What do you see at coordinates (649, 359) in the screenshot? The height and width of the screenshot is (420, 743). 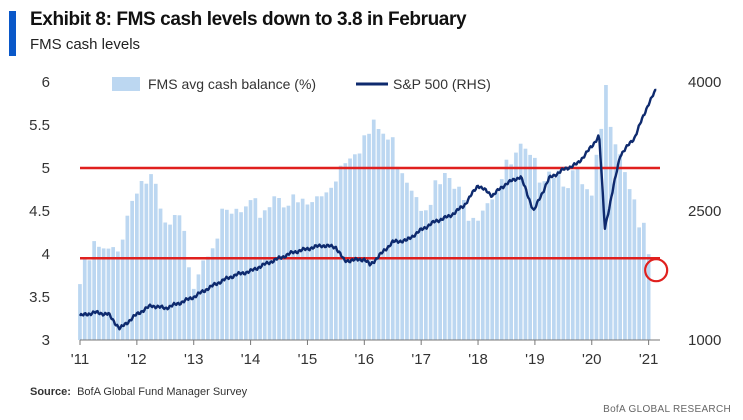 I see `x-axis-tick: '21` at bounding box center [649, 359].